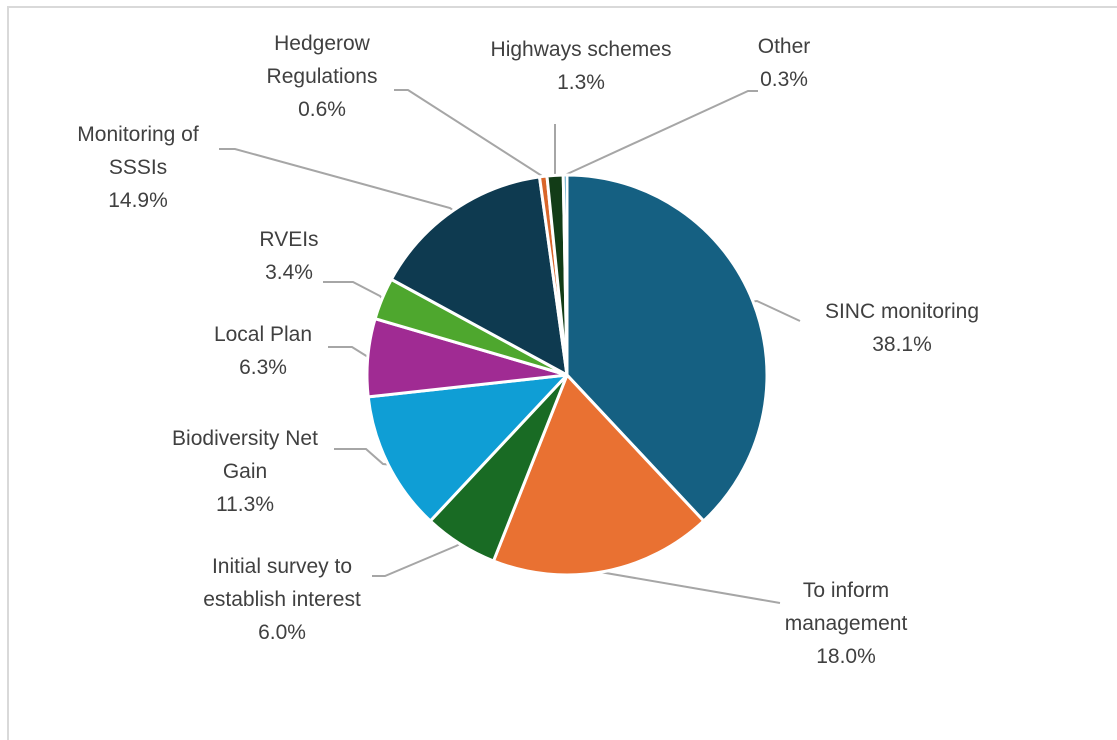 This screenshot has height=740, width=1117. I want to click on label-line-localplan: Local Plan, so click(263, 334).